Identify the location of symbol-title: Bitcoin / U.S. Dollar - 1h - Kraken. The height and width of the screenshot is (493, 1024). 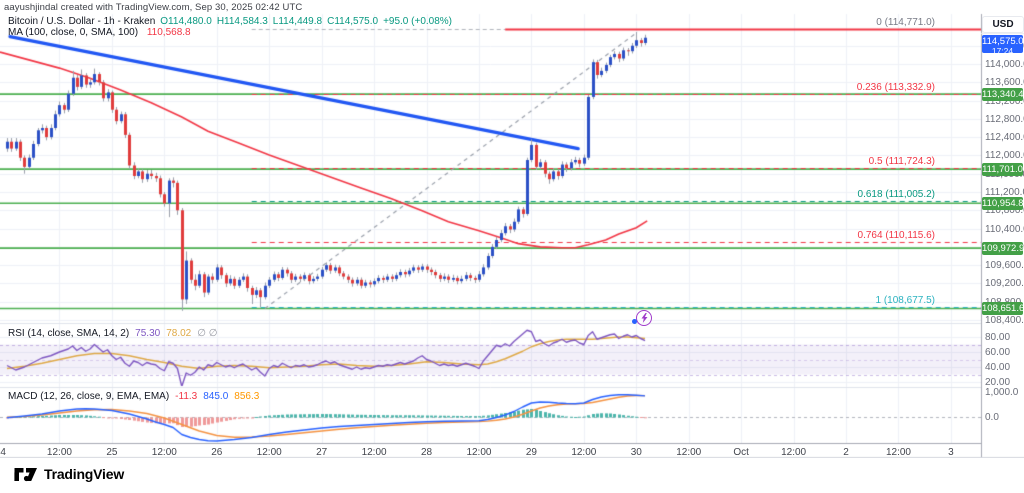
(82, 21).